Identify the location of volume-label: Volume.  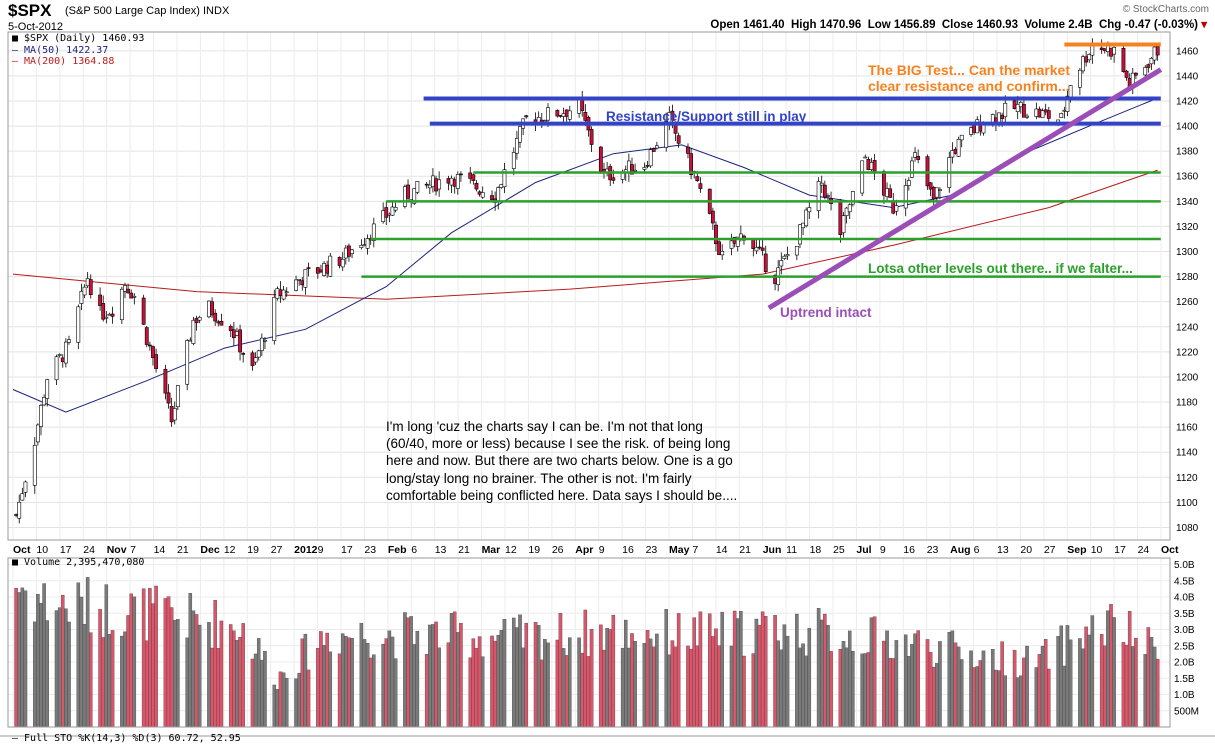
(1045, 25).